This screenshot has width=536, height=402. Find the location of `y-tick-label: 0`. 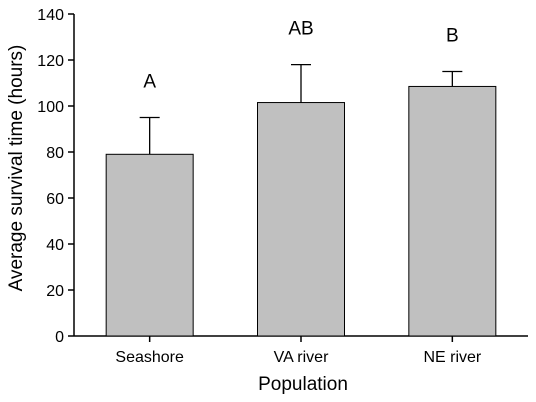

y-tick-label: 0 is located at coordinates (59, 337).